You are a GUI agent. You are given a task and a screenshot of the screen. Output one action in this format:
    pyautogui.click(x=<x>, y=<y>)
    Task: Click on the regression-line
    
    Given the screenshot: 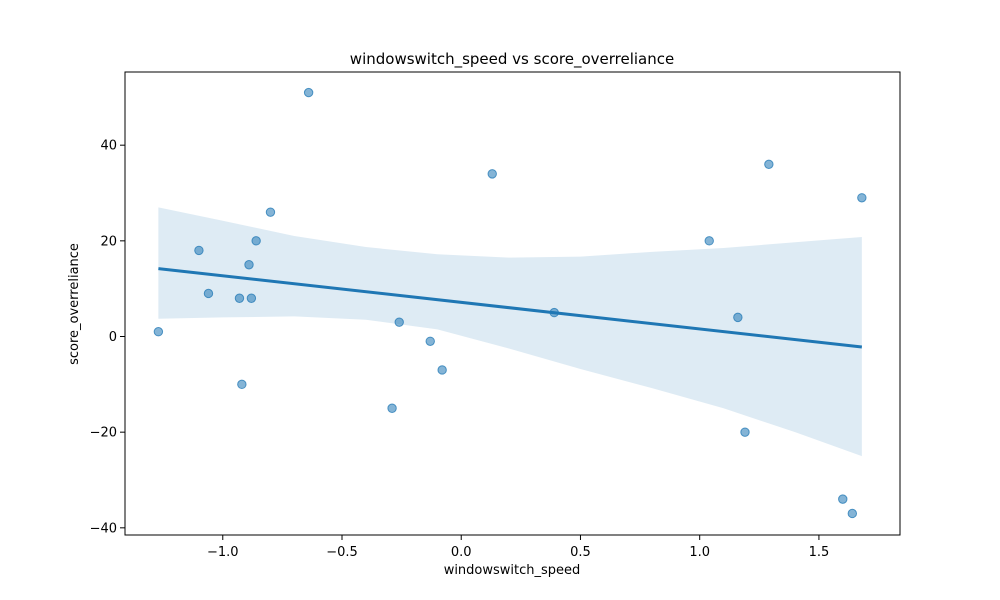 What is the action you would take?
    pyautogui.click(x=510, y=308)
    